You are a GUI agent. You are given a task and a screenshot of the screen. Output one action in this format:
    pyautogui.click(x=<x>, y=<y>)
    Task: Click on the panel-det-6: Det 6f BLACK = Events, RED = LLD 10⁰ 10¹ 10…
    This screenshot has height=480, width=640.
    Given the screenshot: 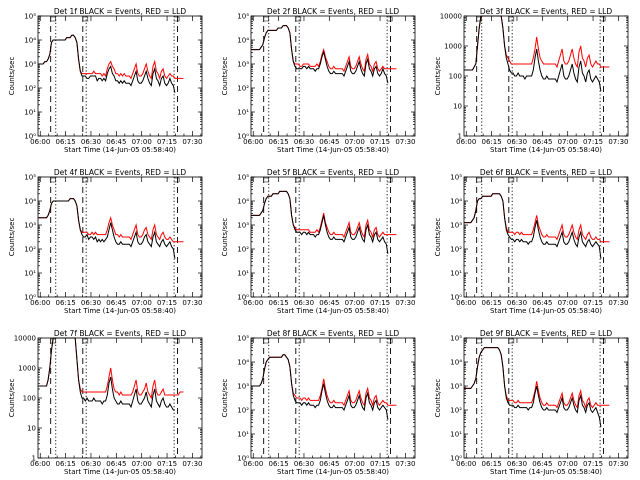 What is the action you would take?
    pyautogui.click(x=531, y=241)
    